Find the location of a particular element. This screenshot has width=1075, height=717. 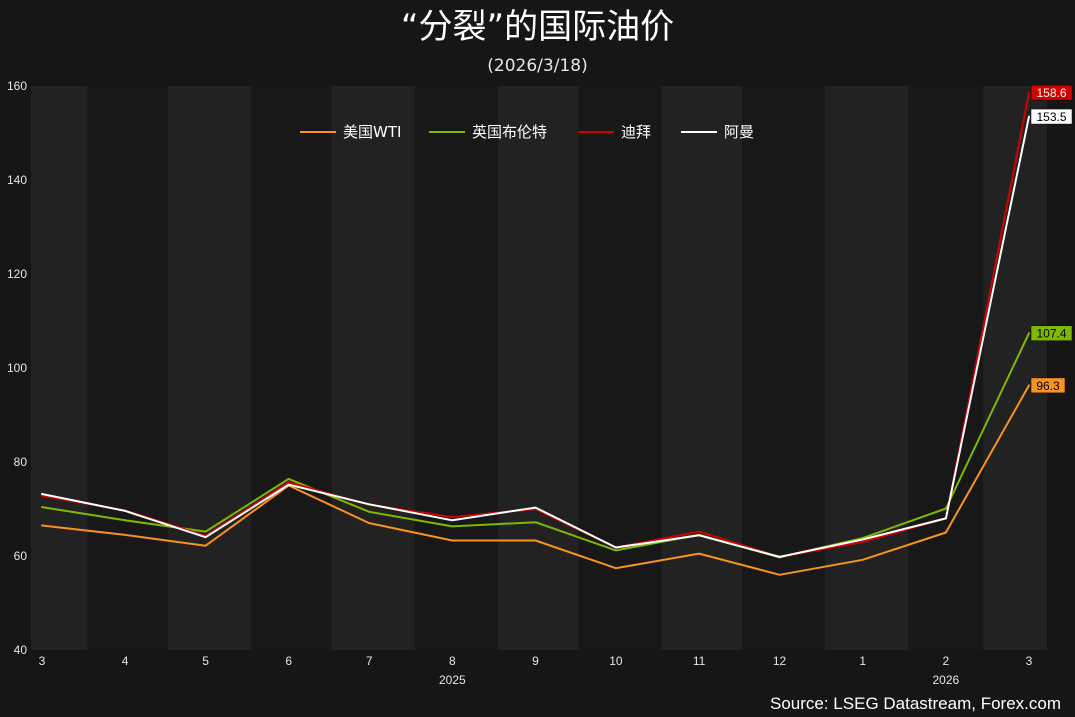

y-axis: 40 60 80 100 120 140 160 is located at coordinates (17, 368).